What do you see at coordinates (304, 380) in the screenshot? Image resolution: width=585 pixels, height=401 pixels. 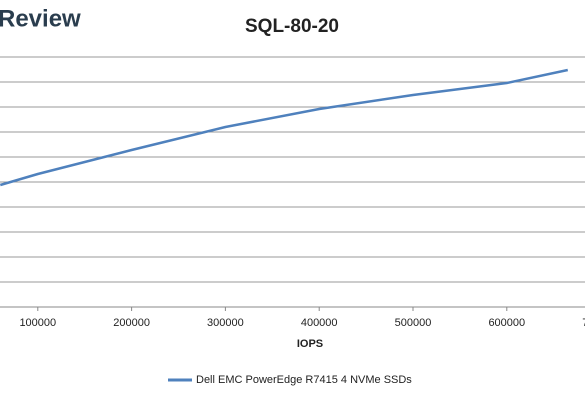 I see `legend-label: Dell EMC PowerEdge R7415 4 NVMe SSDs` at bounding box center [304, 380].